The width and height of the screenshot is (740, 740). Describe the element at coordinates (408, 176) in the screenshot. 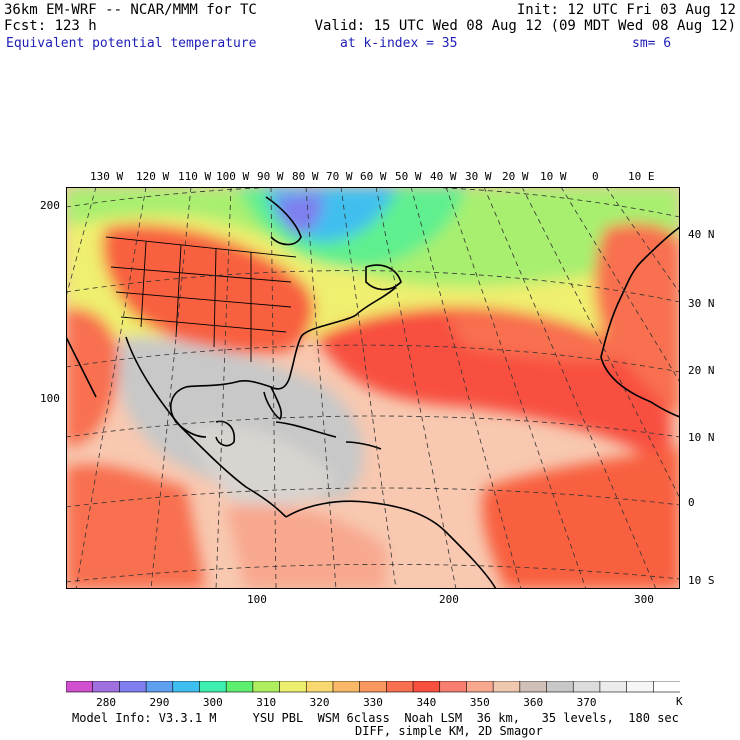

I see `lon-label: 50 W` at that location.